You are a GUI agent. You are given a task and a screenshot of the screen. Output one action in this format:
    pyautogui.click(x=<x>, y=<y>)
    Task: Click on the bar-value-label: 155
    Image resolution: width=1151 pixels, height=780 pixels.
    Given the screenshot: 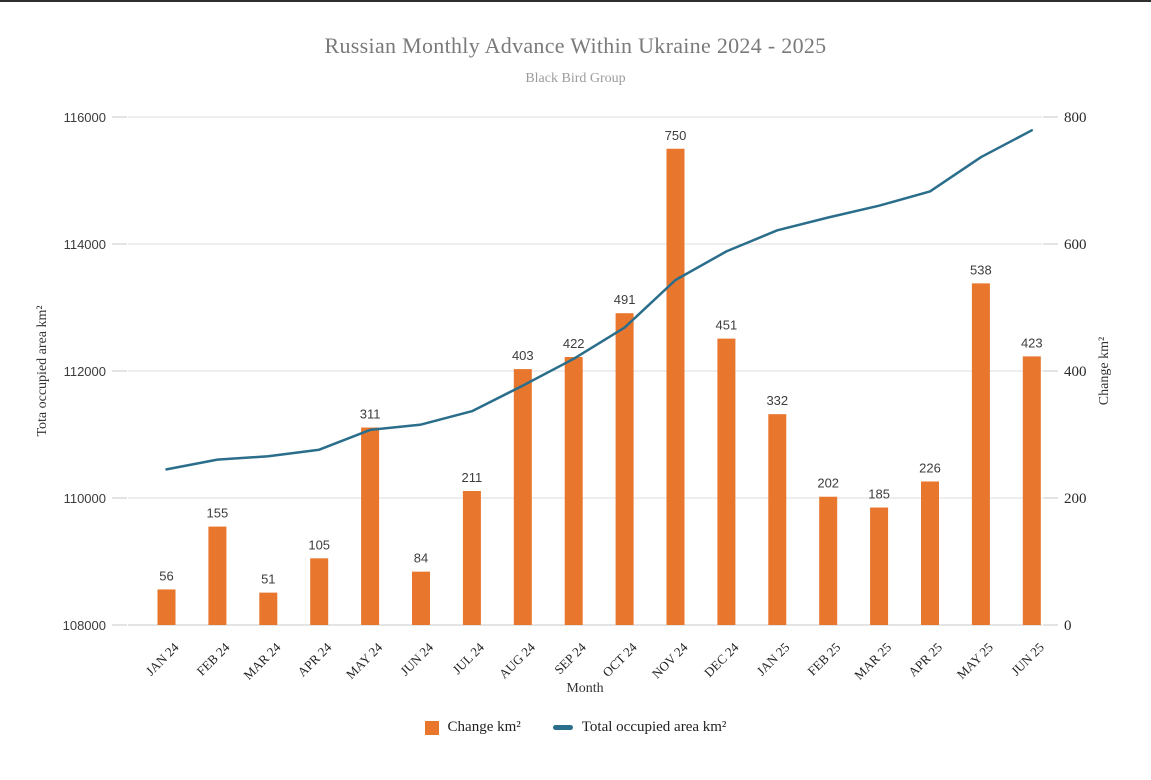 What is the action you would take?
    pyautogui.click(x=218, y=513)
    